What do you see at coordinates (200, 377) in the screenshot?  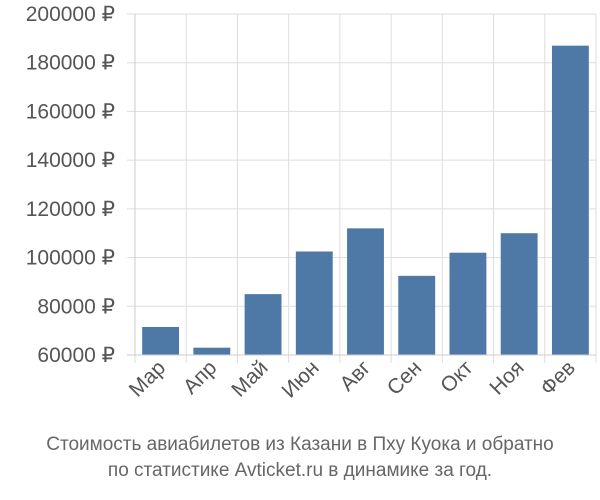 I see `x-tick-label: Апр` at bounding box center [200, 377].